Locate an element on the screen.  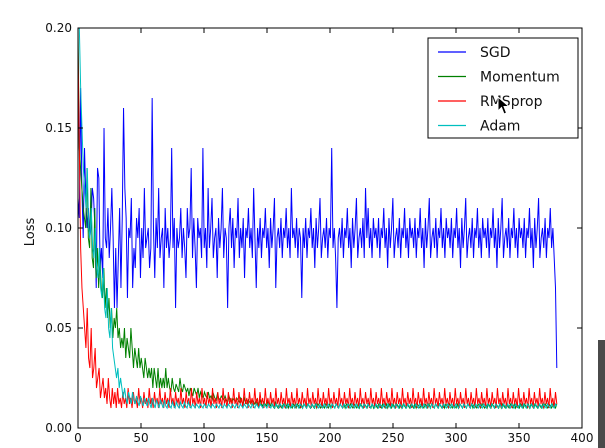
y-tick-label: 0.10 is located at coordinates (58, 228).